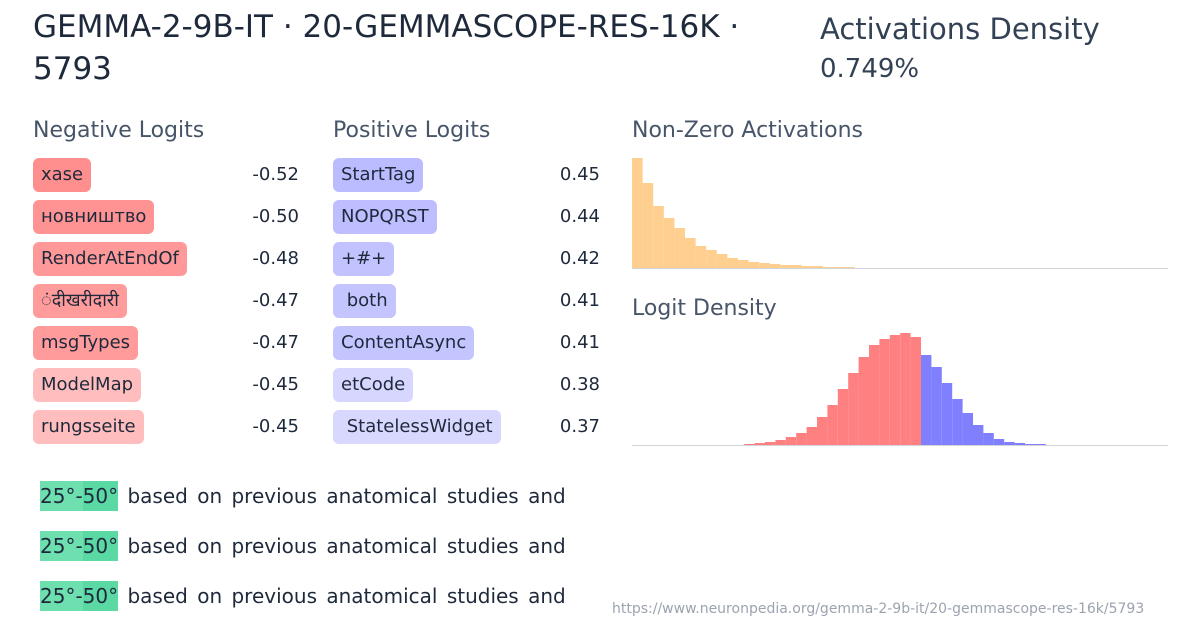 The image size is (1200, 630). What do you see at coordinates (579, 216) in the screenshot?
I see `logit-value: 0.44` at bounding box center [579, 216].